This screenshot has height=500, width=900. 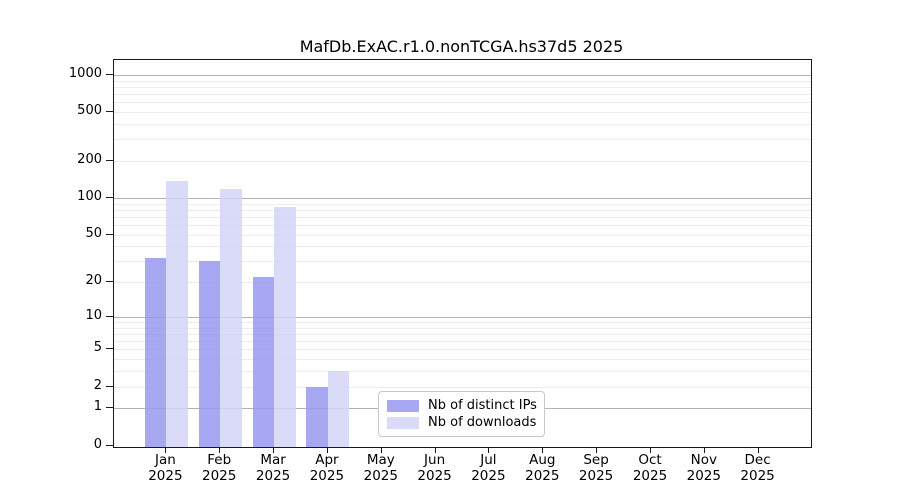 What do you see at coordinates (89, 196) in the screenshot?
I see `y-tick-label: 100` at bounding box center [89, 196].